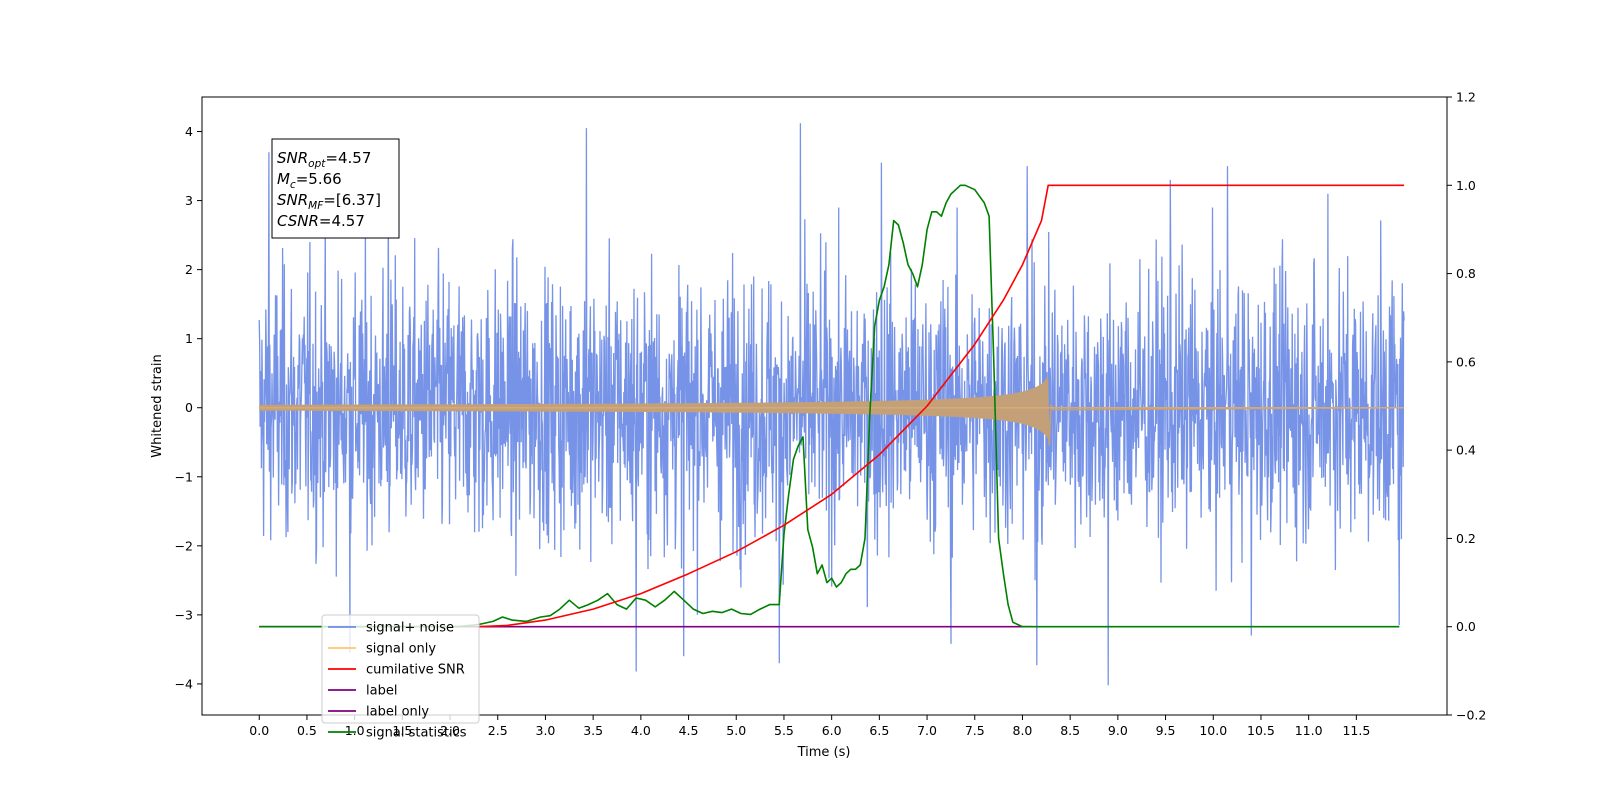 The image size is (1600, 800). I want to click on x-tick-label: 1.0, so click(355, 730).